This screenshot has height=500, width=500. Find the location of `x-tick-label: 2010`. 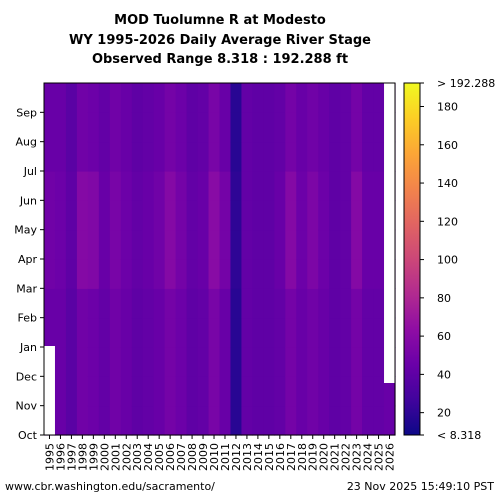

x-tick-label: 2010 is located at coordinates (214, 457).